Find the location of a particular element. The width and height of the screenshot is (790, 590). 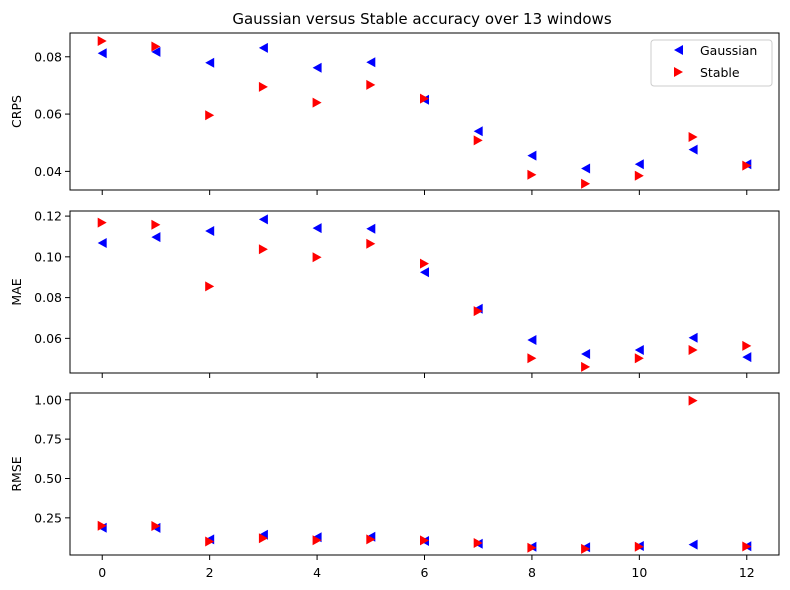

x-tick-label: 12 is located at coordinates (747, 572).